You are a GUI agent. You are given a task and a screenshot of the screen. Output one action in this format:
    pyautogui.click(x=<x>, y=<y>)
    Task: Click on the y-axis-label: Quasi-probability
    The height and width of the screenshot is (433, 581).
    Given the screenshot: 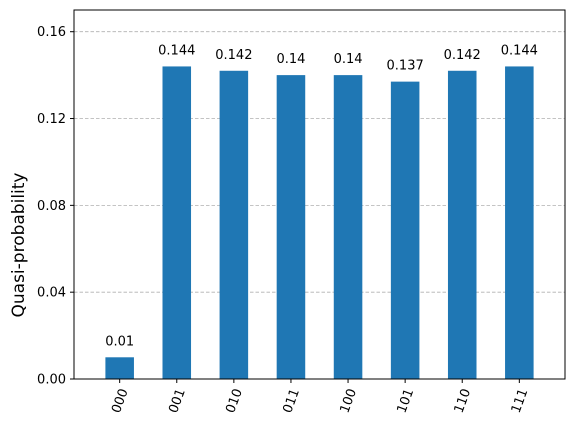 What is the action you would take?
    pyautogui.click(x=19, y=245)
    